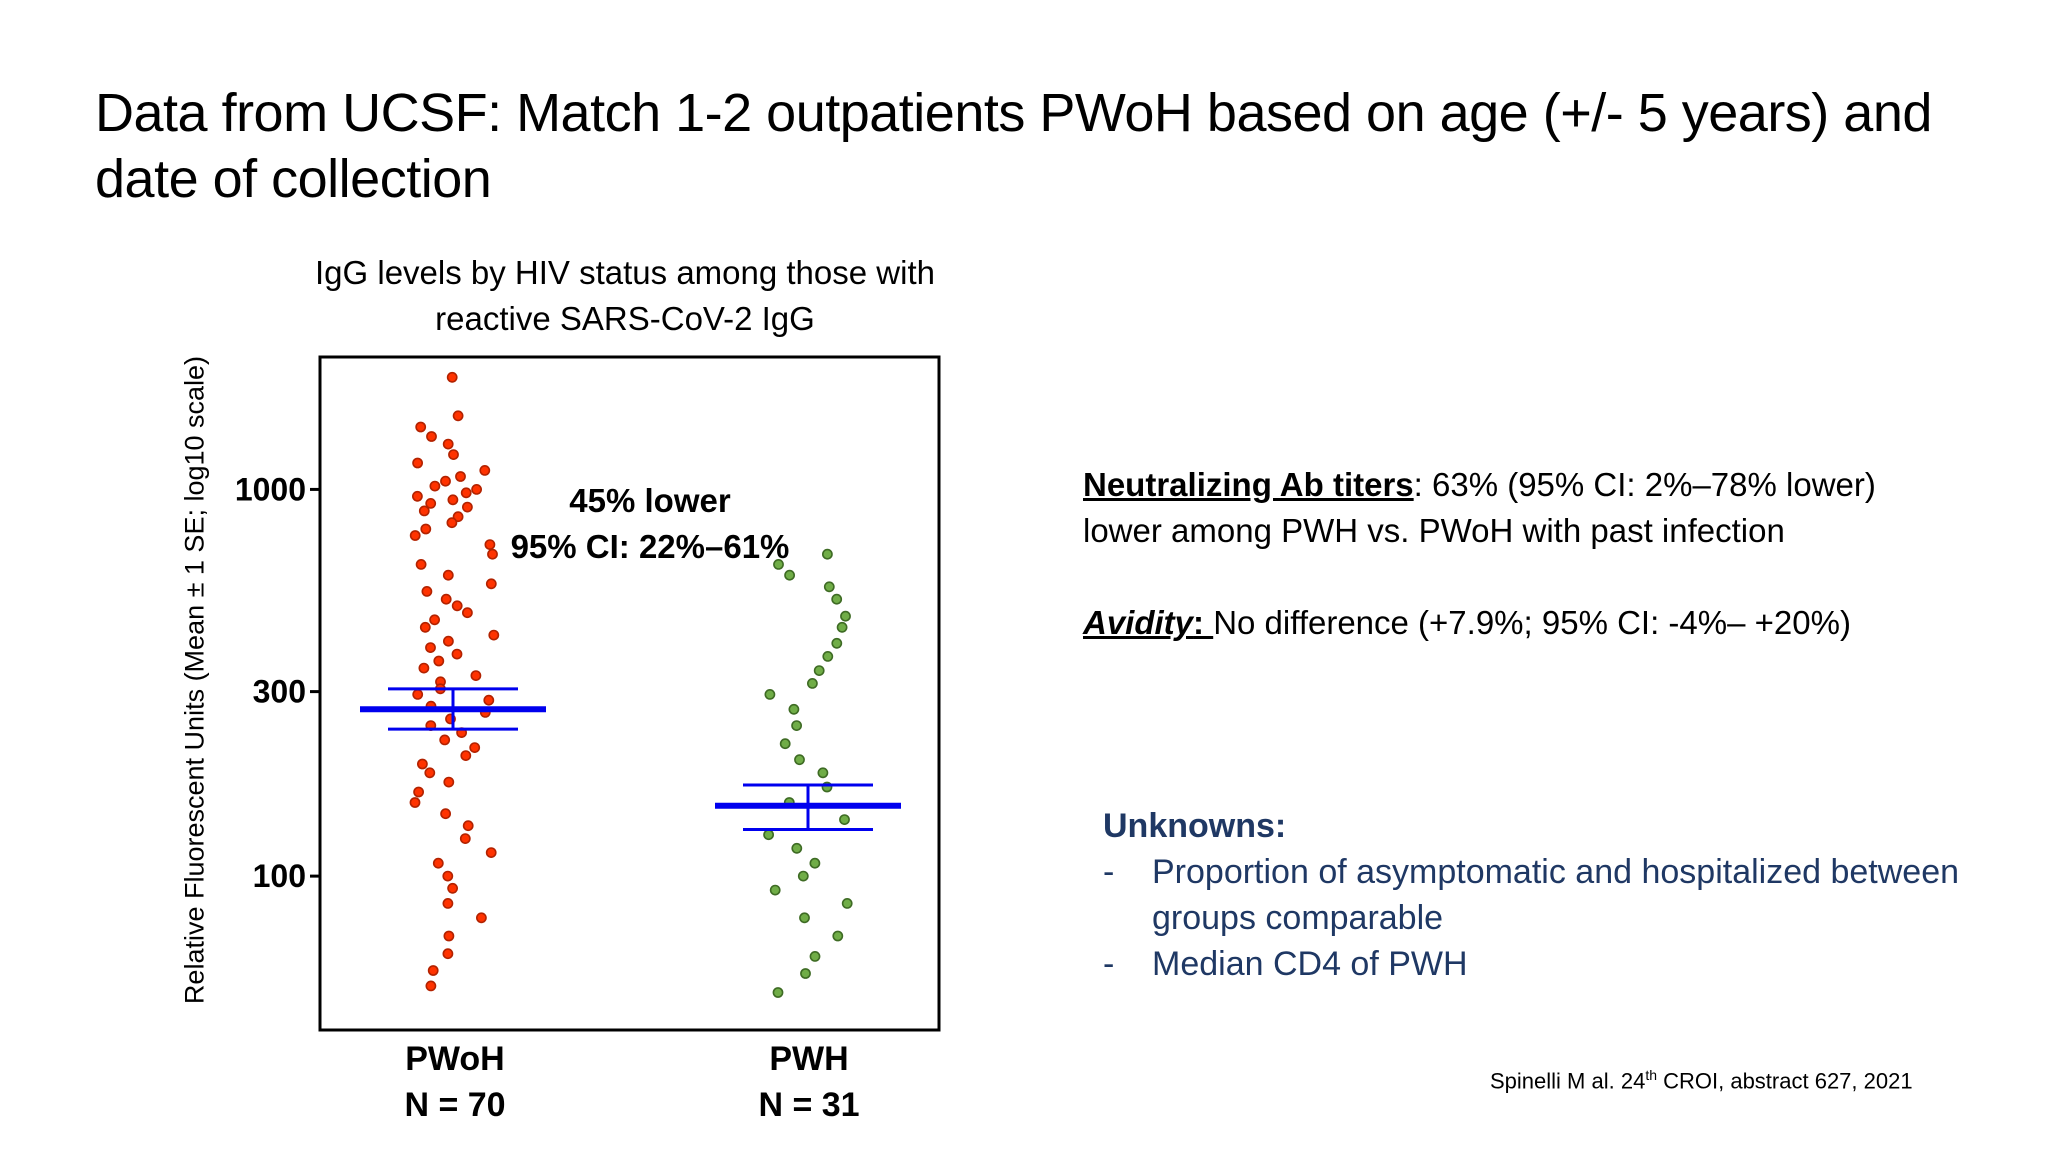 The width and height of the screenshot is (2048, 1152). Describe the element at coordinates (455, 1105) in the screenshot. I see `group-n-pwoh: N = 70` at that location.